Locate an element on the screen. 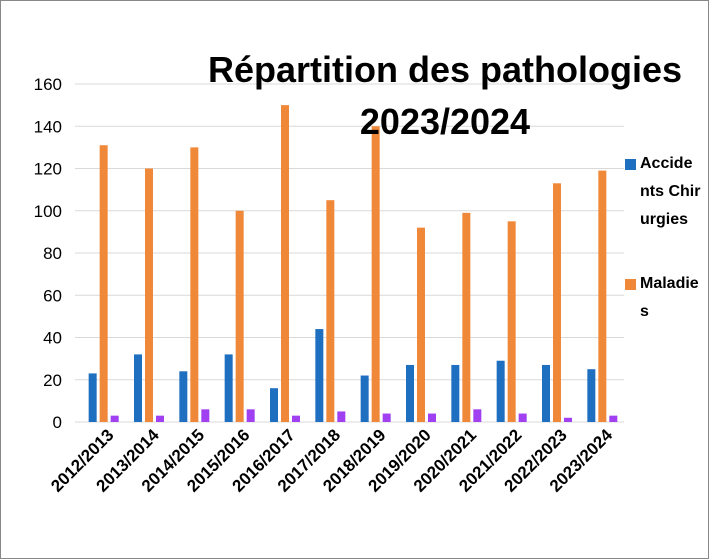  y-tick-label: 140 is located at coordinates (48, 126).